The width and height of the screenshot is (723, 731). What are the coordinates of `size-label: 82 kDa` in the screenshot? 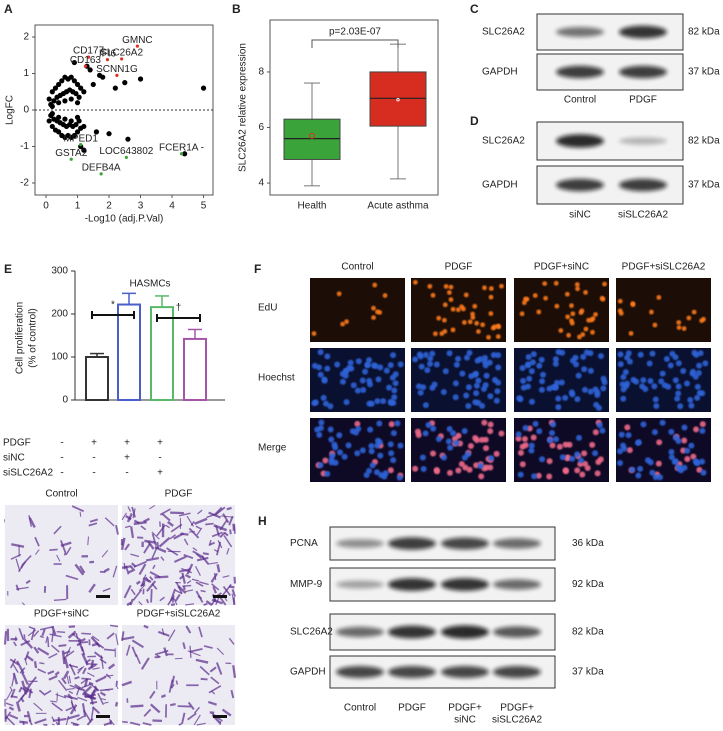 It's located at (588, 632).